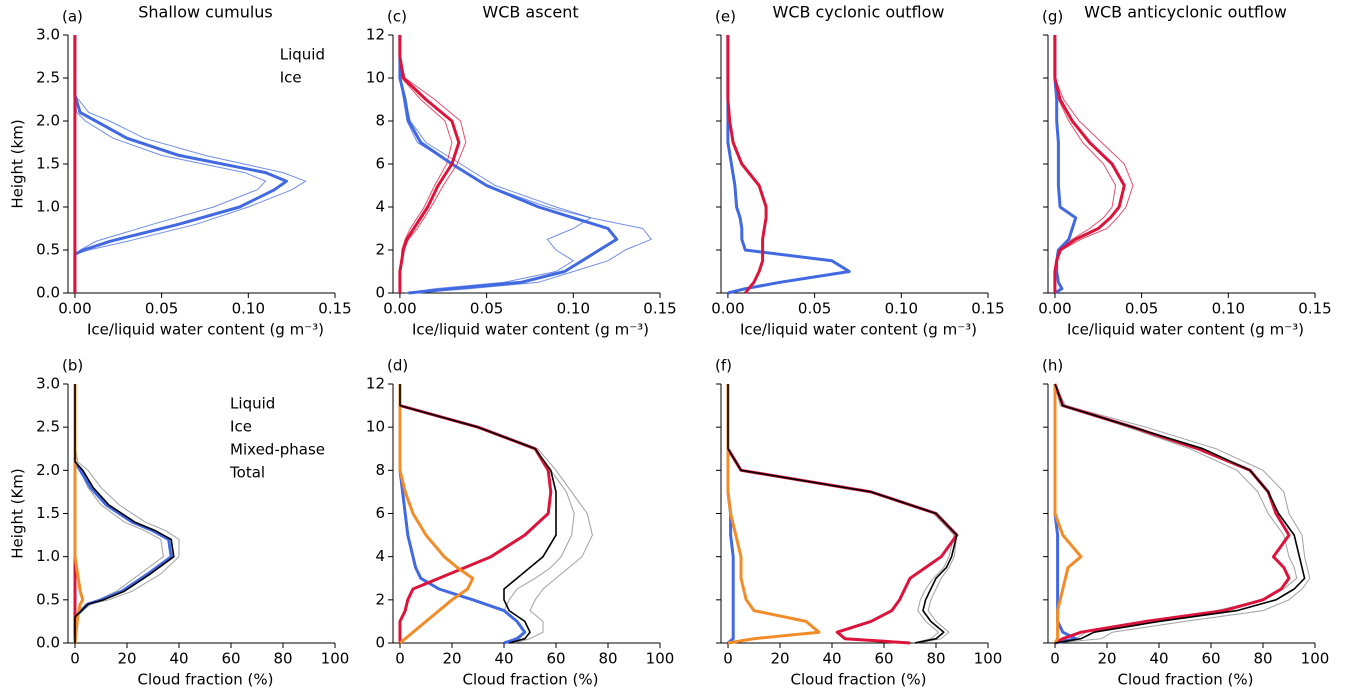 This screenshot has height=690, width=1357. What do you see at coordinates (397, 366) in the screenshot?
I see `panel-label: (d)` at bounding box center [397, 366].